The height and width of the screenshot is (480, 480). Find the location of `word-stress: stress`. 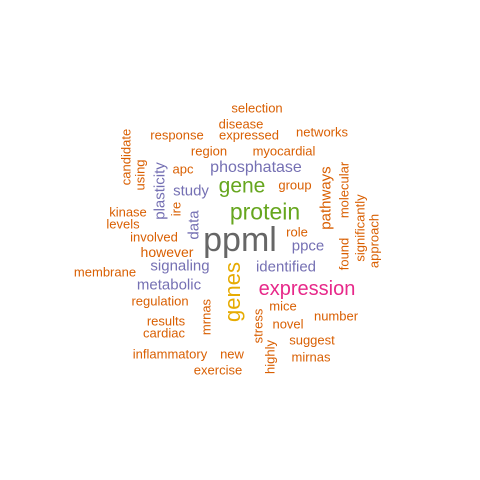

word-stress: stress is located at coordinates (258, 326).